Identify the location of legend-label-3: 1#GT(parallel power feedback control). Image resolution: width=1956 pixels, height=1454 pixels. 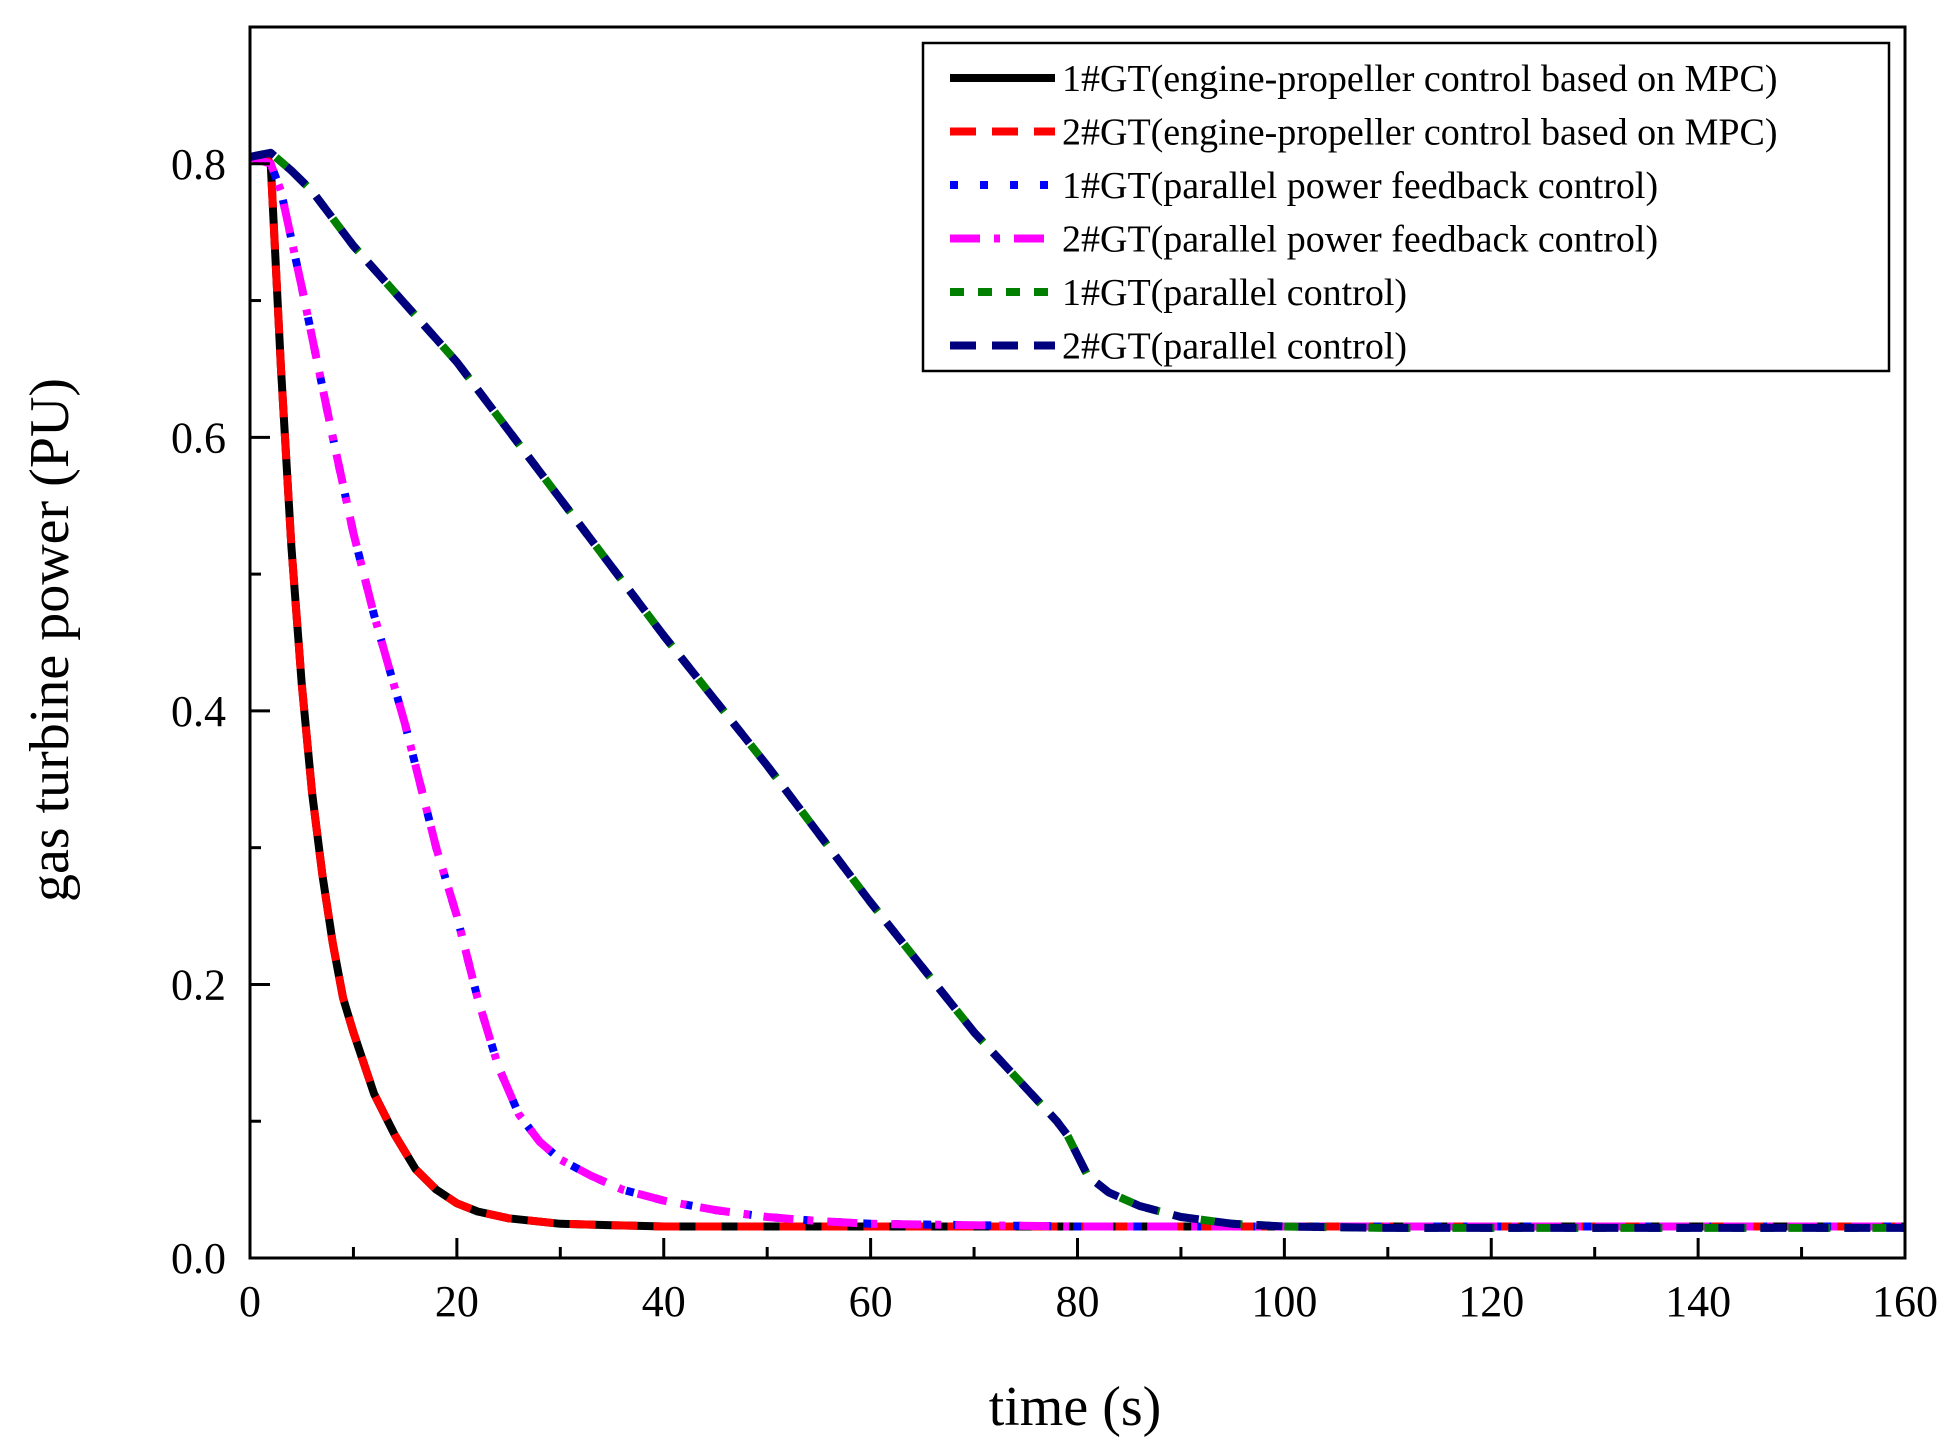
(1360, 186).